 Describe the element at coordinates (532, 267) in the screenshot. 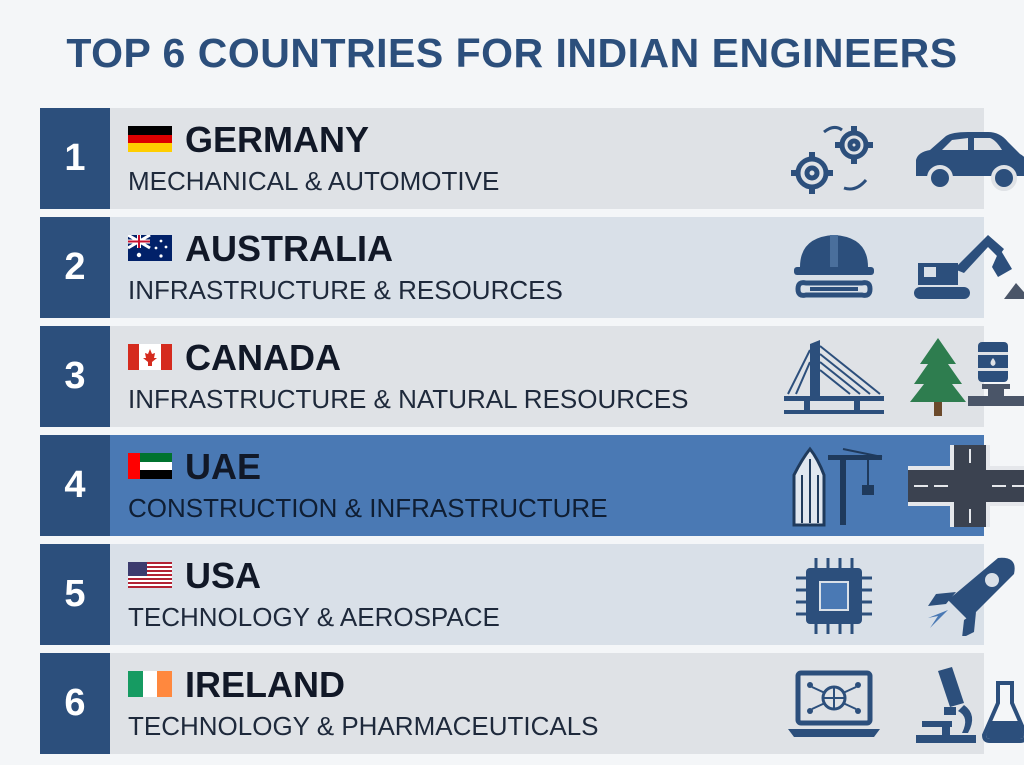

I see `list-item-australia: 2 AUSTRALIA INFRASTRUCTURE & RESOURCES` at that location.